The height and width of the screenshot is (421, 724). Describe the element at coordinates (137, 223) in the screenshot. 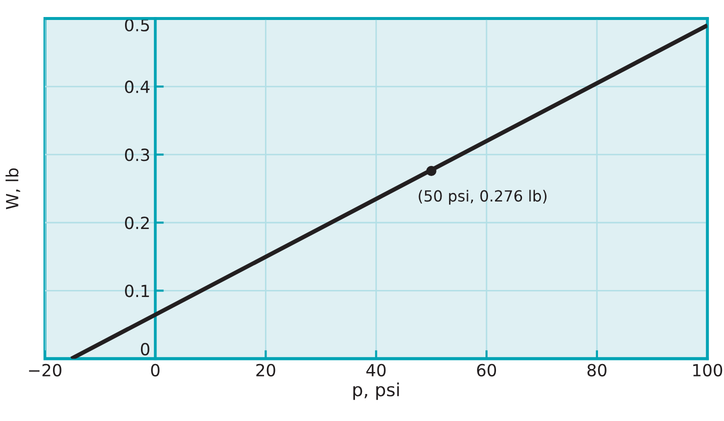

I see `y-tick-label: 0.2` at that location.